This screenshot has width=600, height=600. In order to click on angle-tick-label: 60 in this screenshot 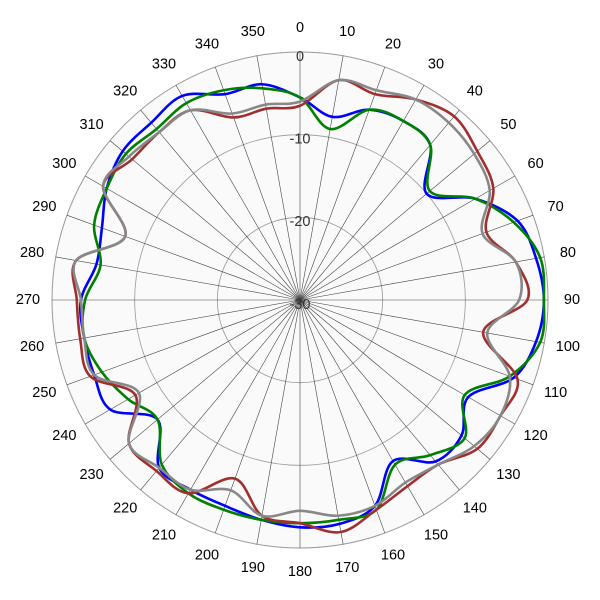, I will do `click(536, 164)`.